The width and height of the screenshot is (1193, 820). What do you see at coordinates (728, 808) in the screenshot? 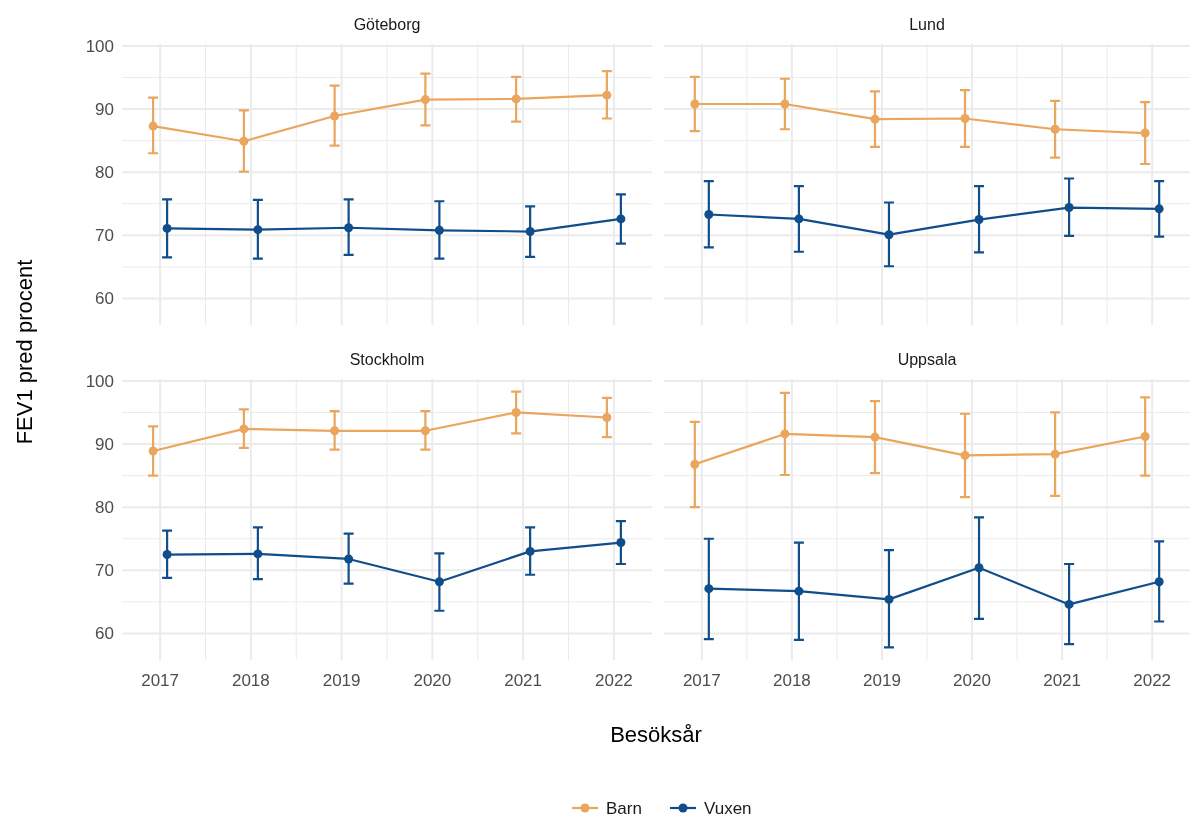
I see `legend-label: Vuxen` at bounding box center [728, 808].